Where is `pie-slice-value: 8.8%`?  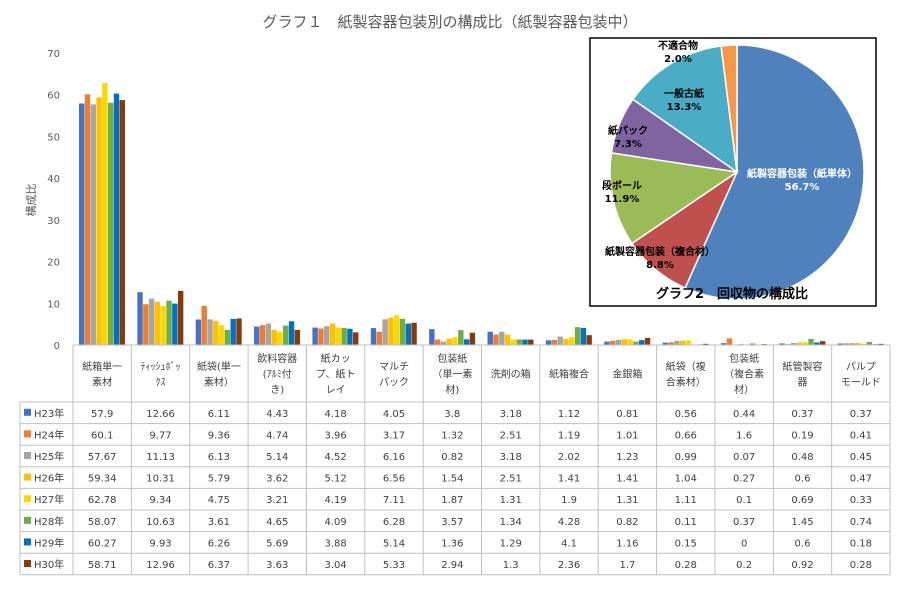
pie-slice-value: 8.8% is located at coordinates (660, 265).